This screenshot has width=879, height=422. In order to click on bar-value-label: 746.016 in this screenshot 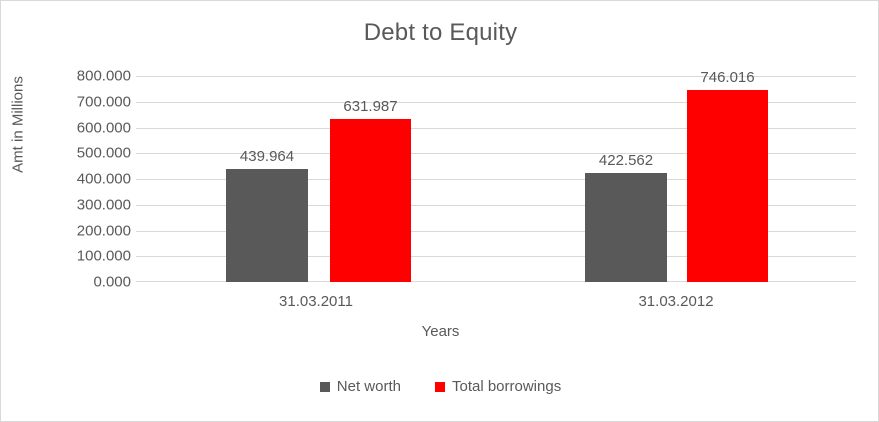, I will do `click(727, 77)`.